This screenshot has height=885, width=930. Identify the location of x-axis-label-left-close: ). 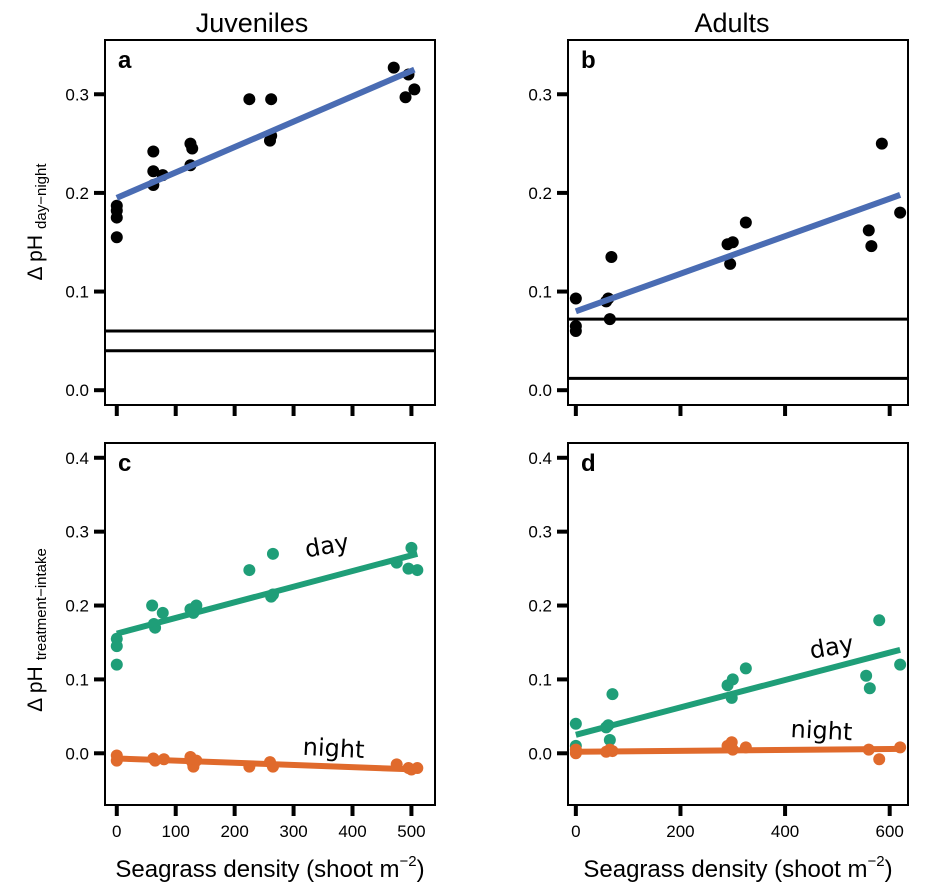
(421, 869).